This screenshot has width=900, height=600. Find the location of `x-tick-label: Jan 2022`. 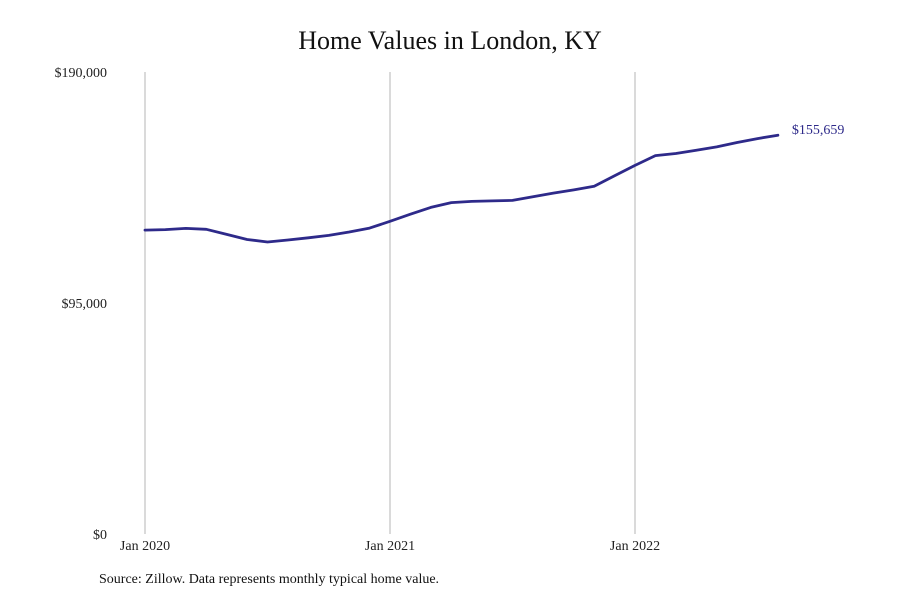

x-tick-label: Jan 2022 is located at coordinates (635, 546).